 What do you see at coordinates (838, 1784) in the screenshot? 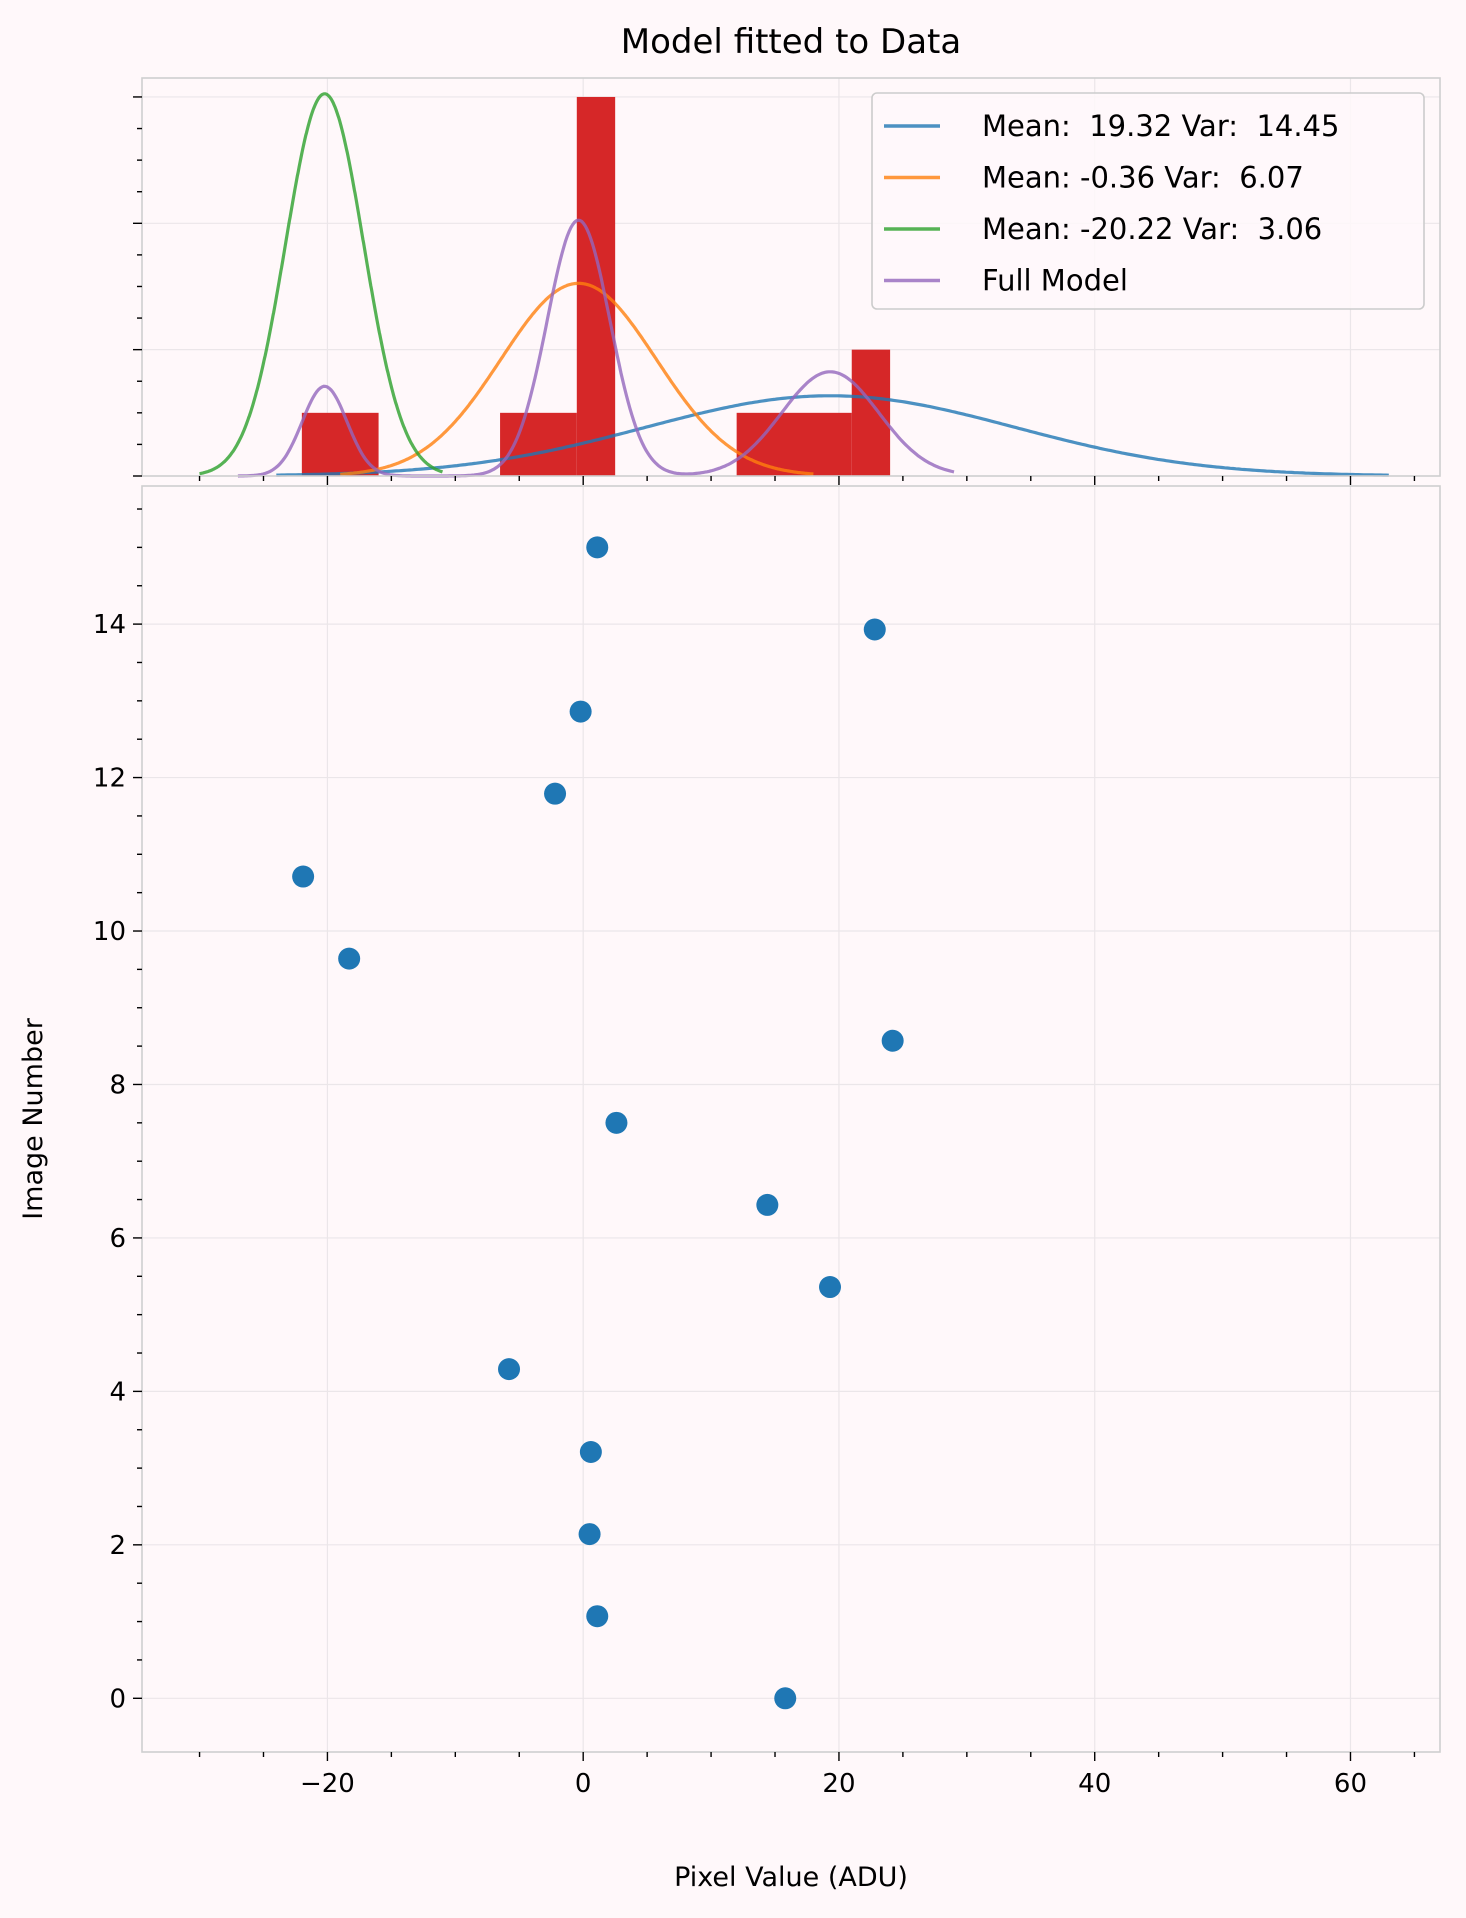
I see `x-tick-label: 20` at bounding box center [838, 1784].